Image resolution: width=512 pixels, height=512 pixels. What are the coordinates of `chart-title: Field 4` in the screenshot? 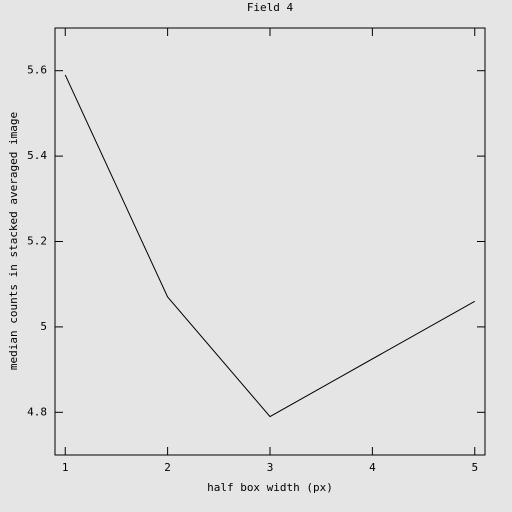 It's located at (270, 7).